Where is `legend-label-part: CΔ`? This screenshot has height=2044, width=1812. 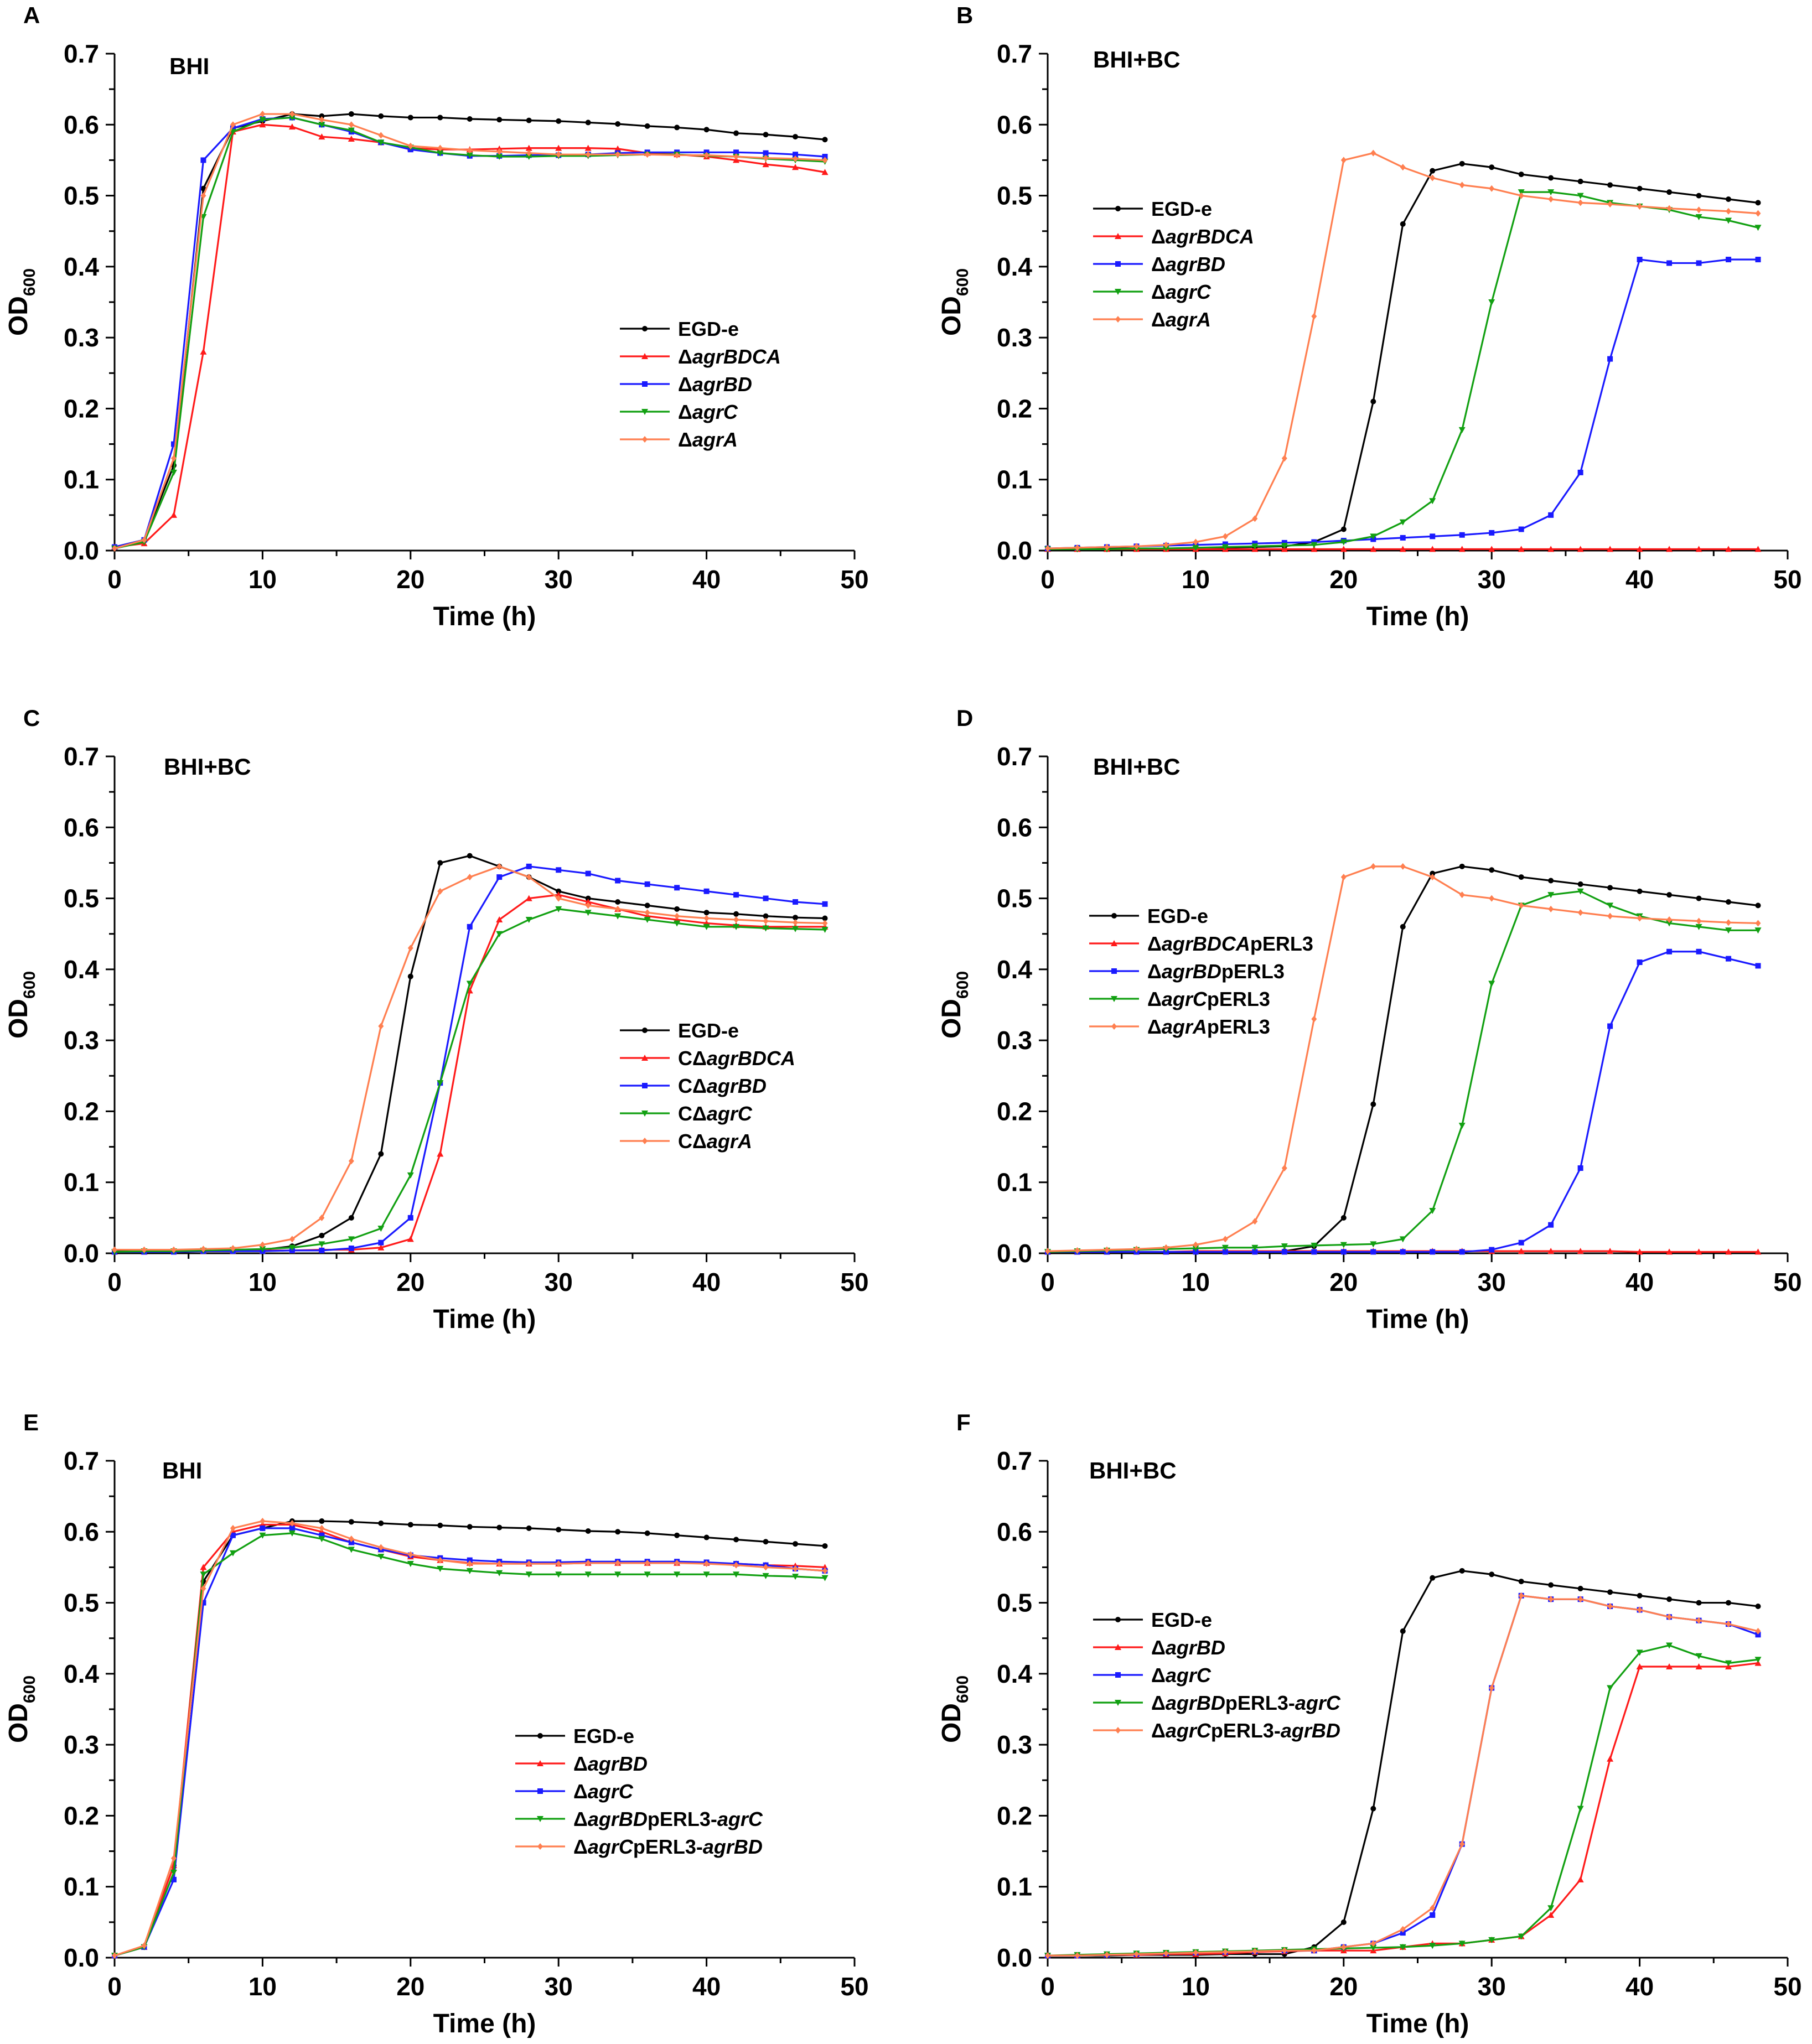 legend-label-part: CΔ is located at coordinates (693, 1113).